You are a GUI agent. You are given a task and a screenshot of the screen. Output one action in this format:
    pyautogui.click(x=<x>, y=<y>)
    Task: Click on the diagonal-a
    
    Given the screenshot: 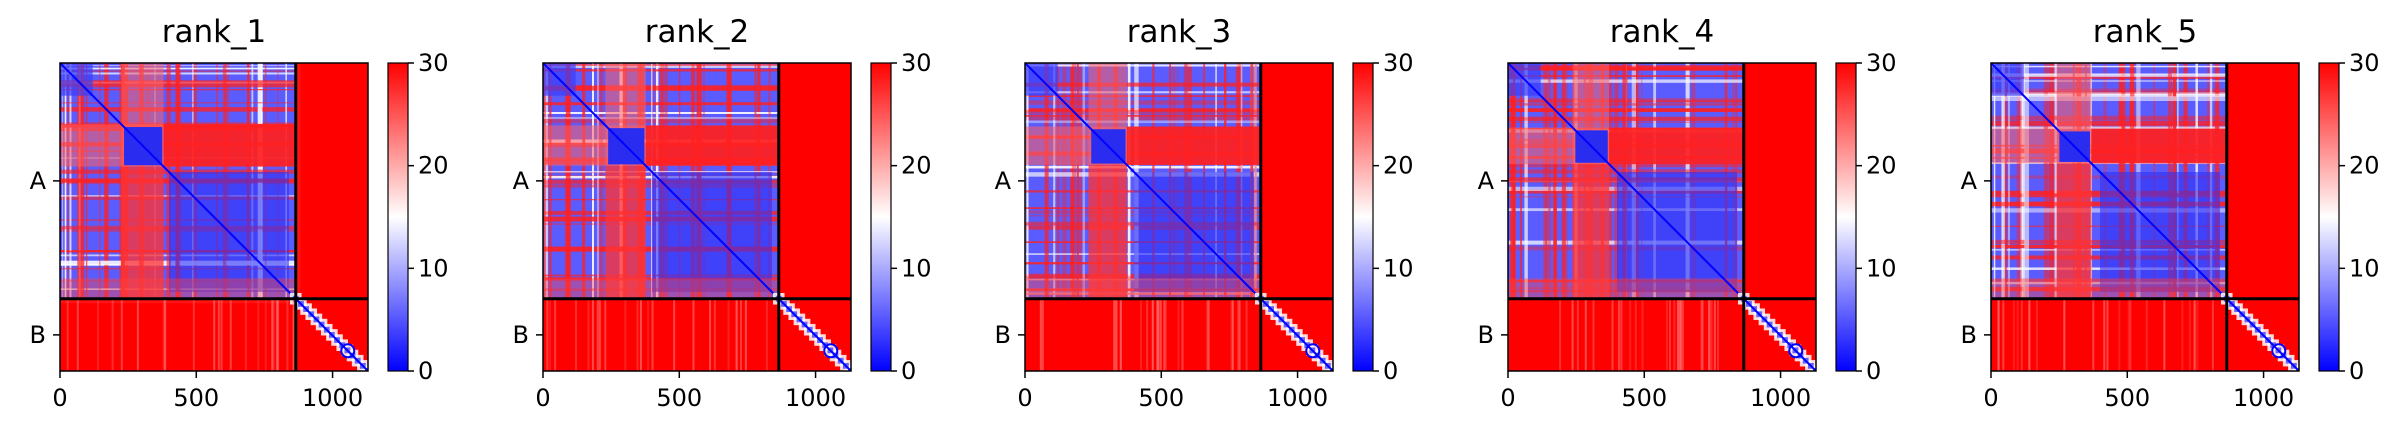 What is the action you would take?
    pyautogui.click(x=178, y=181)
    